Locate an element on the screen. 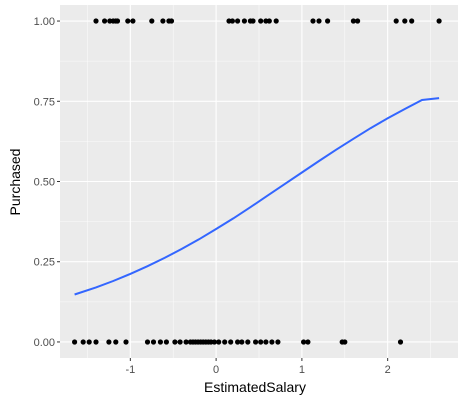 The height and width of the screenshot is (402, 468). x-tick-label: -1 is located at coordinates (130, 370).